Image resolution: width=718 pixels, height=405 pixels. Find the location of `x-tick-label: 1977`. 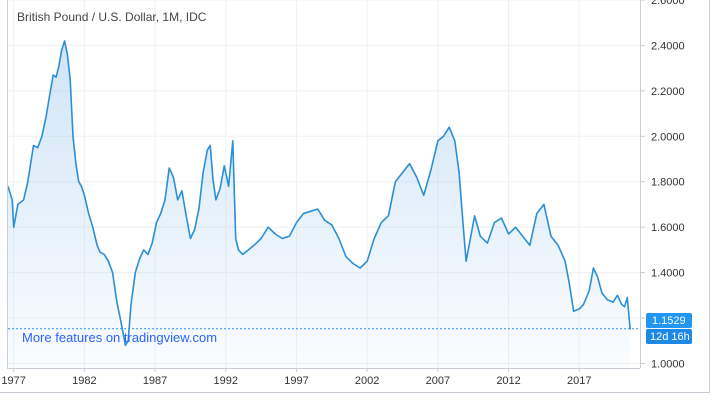

x-tick-label: 1977 is located at coordinates (13, 381).